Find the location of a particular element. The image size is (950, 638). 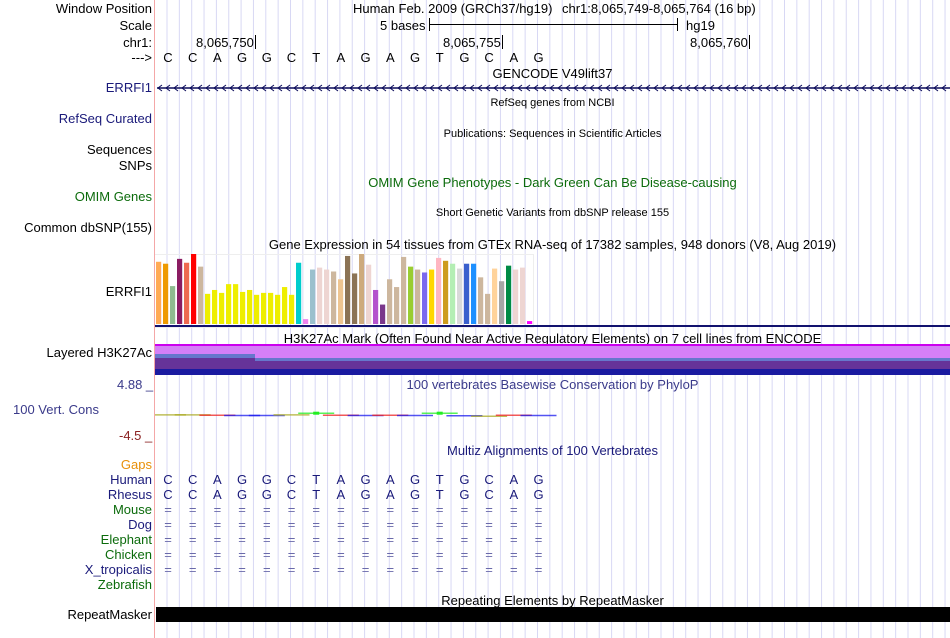

gtex-bar-chart is located at coordinates (345, 288).